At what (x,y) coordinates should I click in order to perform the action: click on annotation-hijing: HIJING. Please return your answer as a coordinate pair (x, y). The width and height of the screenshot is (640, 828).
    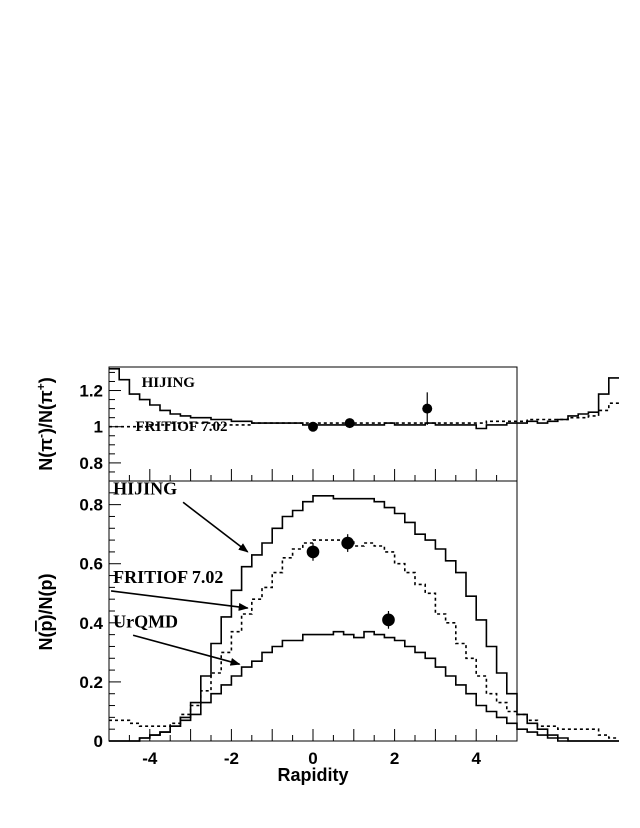
    Looking at the image, I should click on (145, 488).